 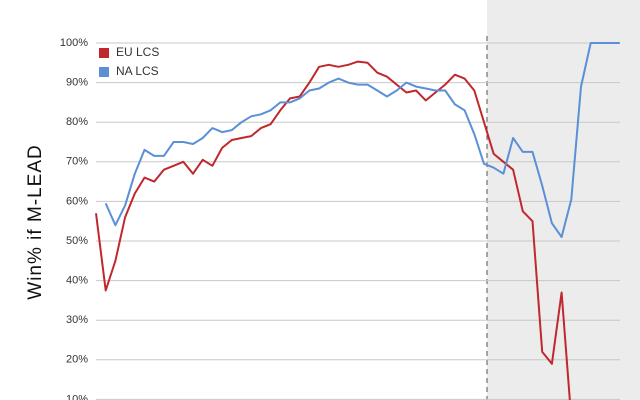 I want to click on y-tick-label: 60%, so click(x=77, y=201).